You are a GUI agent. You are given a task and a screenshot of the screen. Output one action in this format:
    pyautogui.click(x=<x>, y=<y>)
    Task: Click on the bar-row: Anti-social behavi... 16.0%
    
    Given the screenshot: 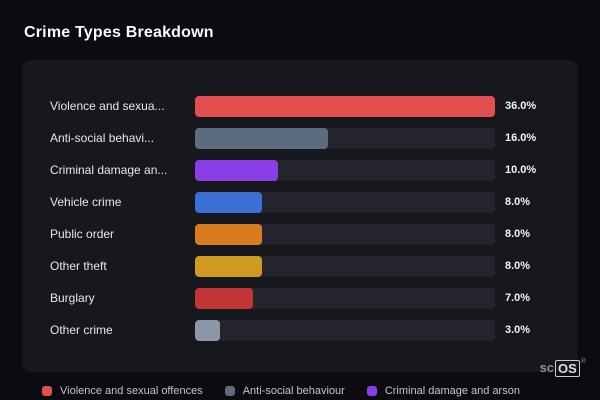 What is the action you would take?
    pyautogui.click(x=300, y=138)
    